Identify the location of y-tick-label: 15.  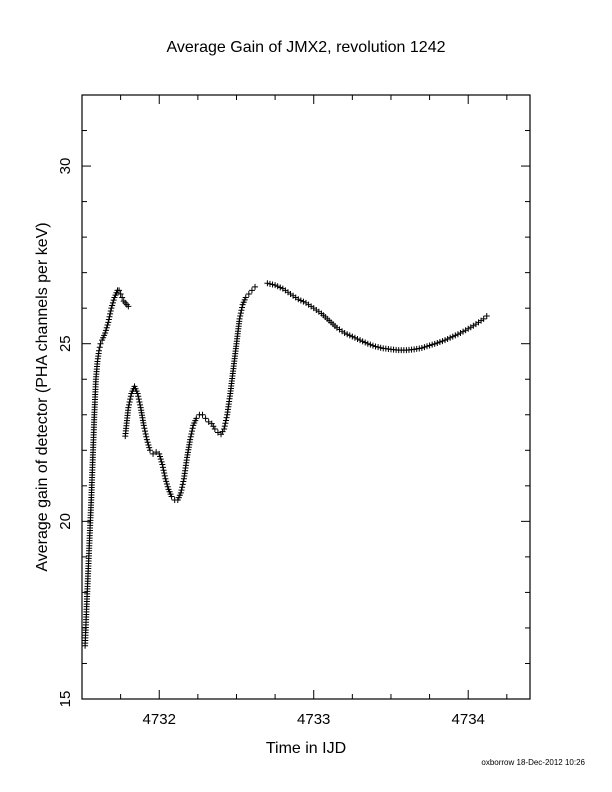
(65, 699).